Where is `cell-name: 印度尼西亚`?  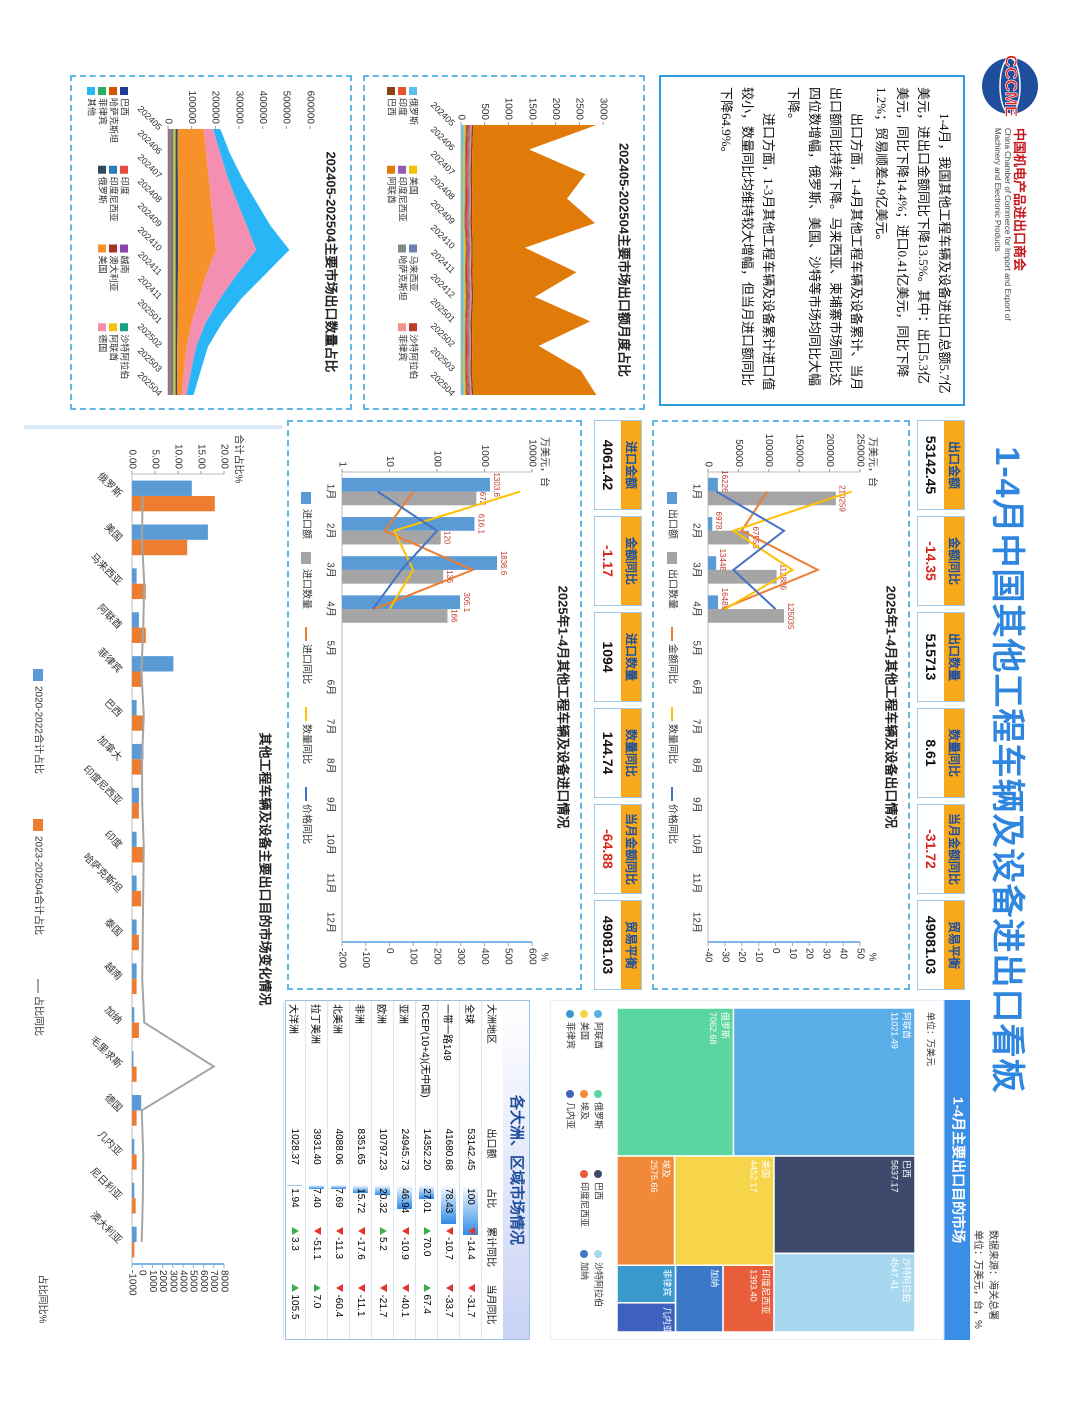
cell-name: 印度尼西亚 is located at coordinates (766, 1291).